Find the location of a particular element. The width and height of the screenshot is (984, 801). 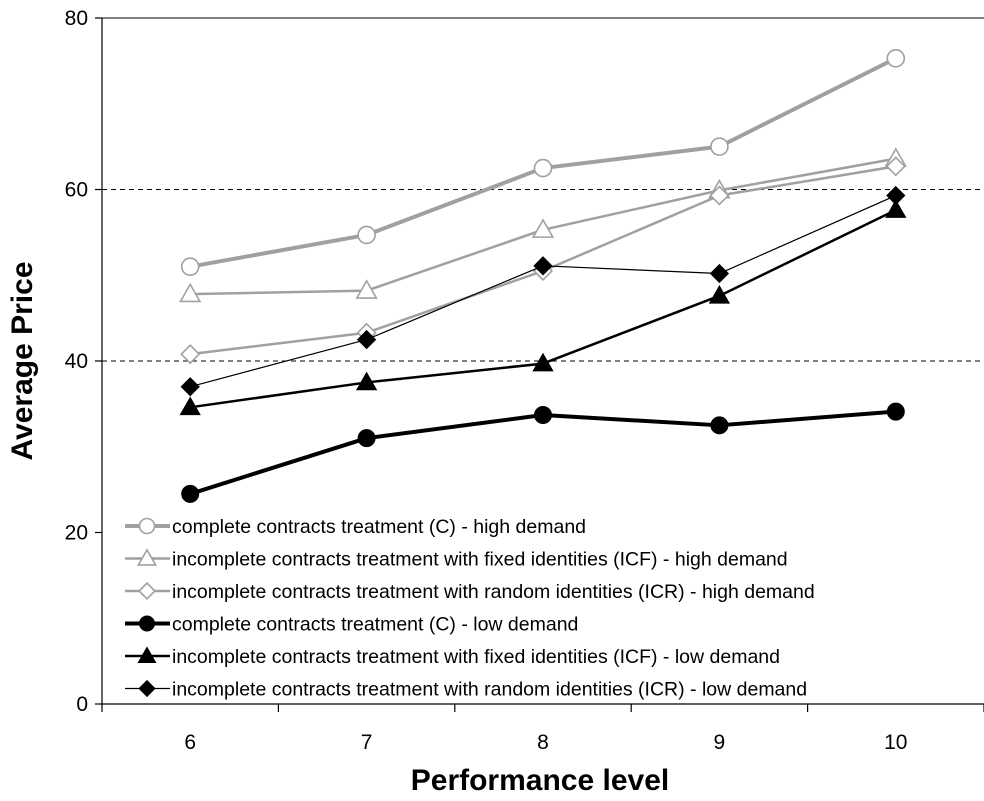

y-tick-label: 40 is located at coordinates (76, 361).